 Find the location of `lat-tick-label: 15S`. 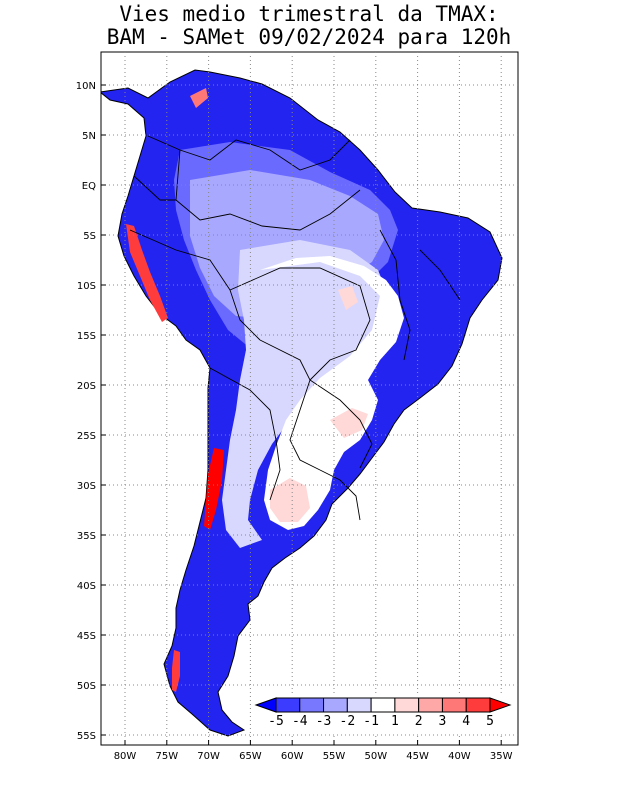

lat-tick-label: 15S is located at coordinates (86, 336).